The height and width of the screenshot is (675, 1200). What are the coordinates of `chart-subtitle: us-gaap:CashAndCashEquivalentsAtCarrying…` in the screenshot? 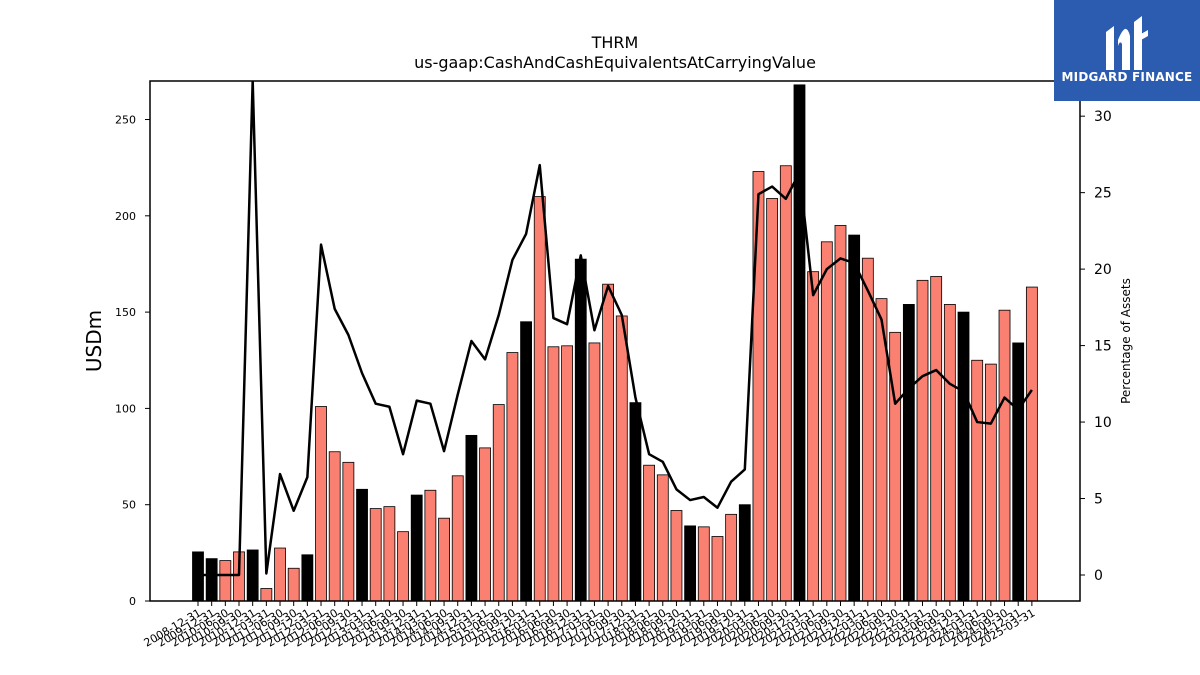 It's located at (615, 62).